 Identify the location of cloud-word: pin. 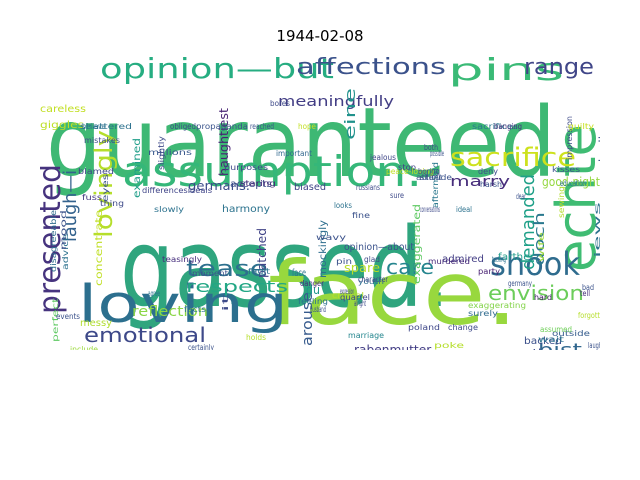
(344, 261).